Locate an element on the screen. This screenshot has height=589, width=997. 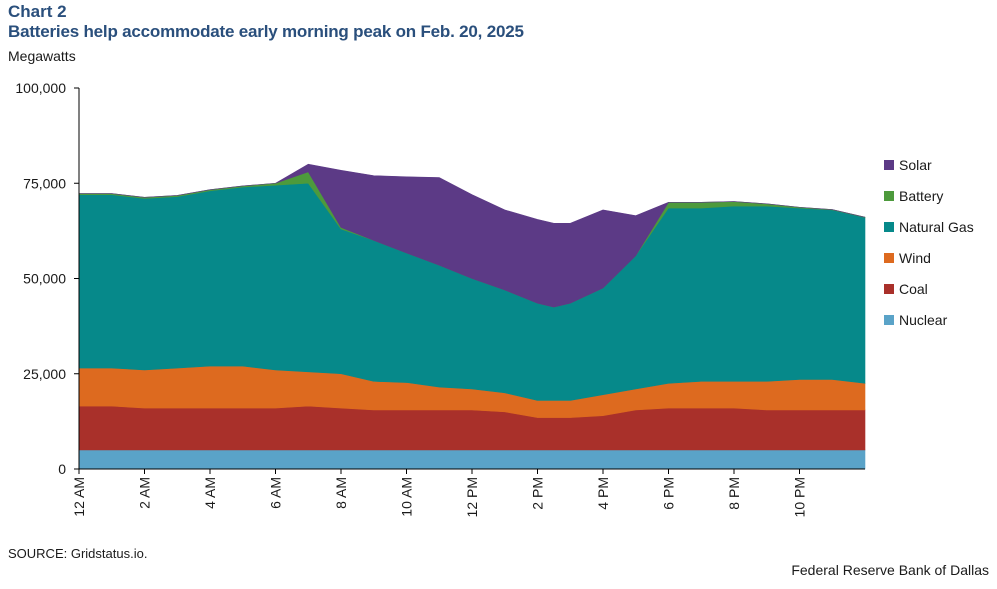
legend-label-wind: Wind is located at coordinates (915, 258).